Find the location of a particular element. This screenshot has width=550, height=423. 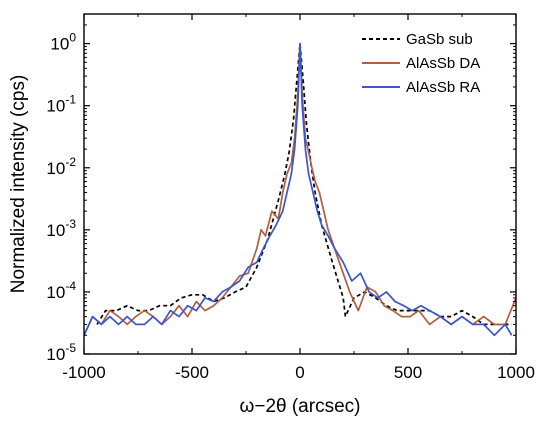

x-tick-label: 500 is located at coordinates (408, 372).